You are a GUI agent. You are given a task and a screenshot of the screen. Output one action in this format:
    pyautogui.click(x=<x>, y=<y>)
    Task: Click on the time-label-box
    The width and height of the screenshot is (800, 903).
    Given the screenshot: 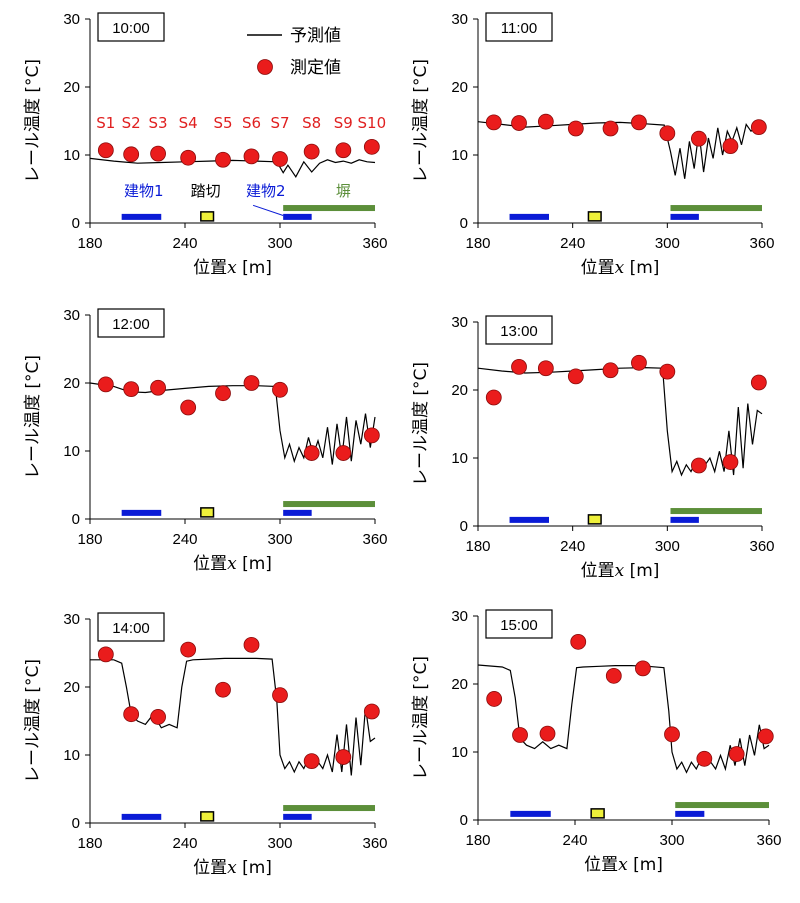 What is the action you would take?
    pyautogui.click(x=131, y=323)
    